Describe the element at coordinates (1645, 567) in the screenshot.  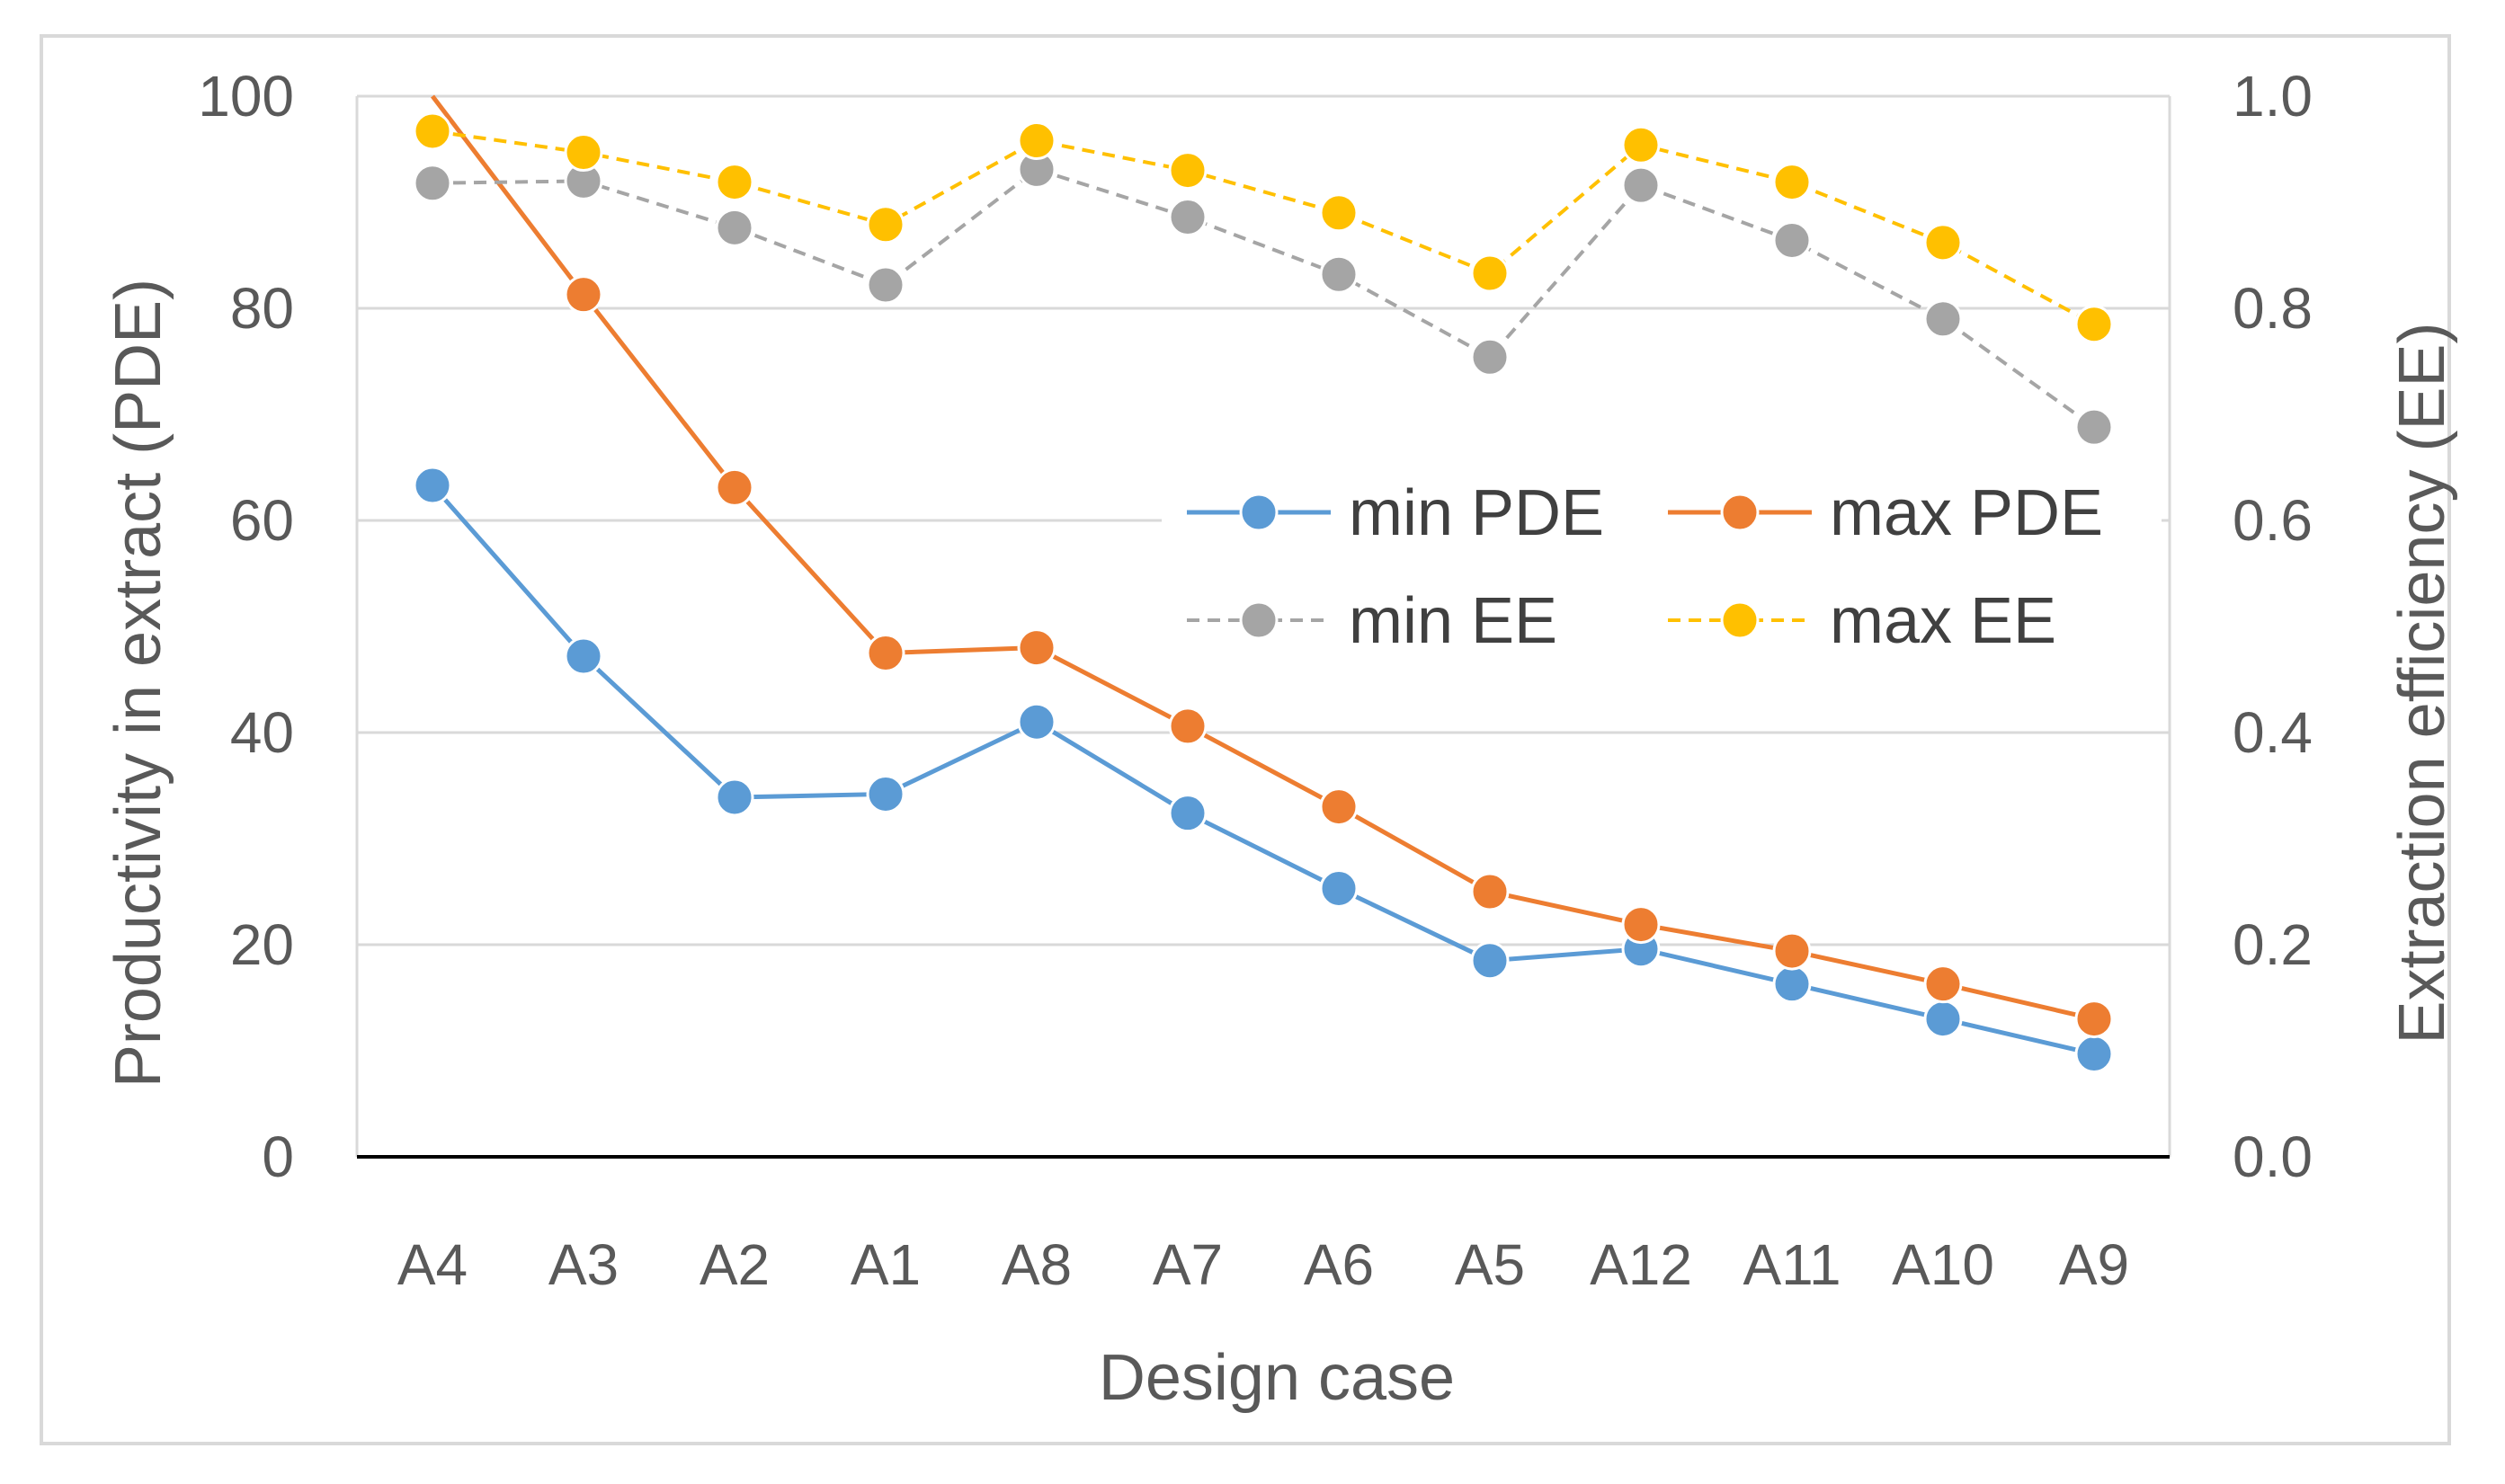
I see `legend: min PDE max PDE min EE max EE` at that location.